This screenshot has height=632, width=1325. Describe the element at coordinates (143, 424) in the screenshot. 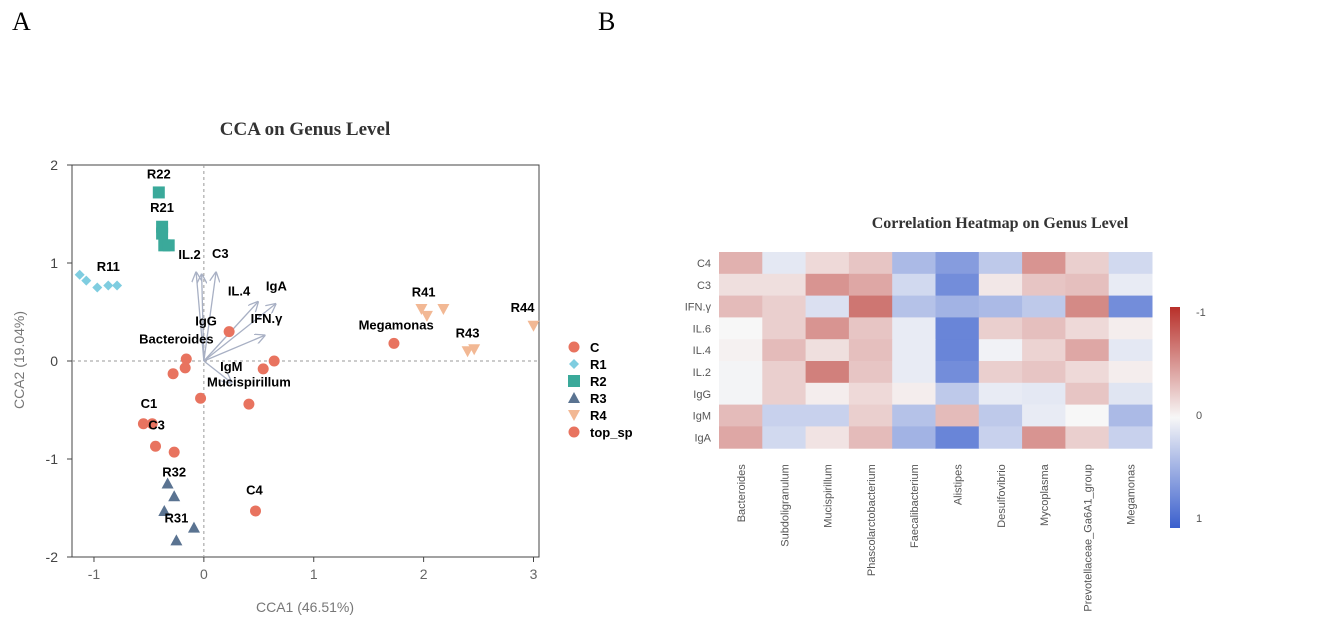

I see `point-C` at that location.